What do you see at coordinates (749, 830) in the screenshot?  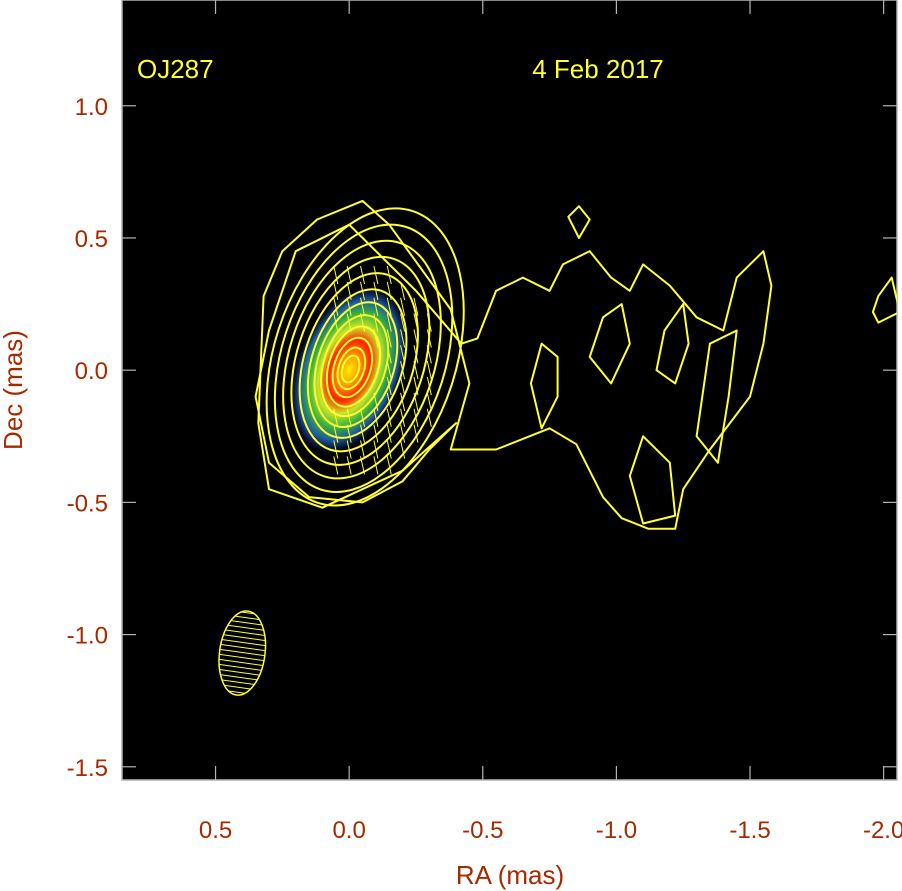 I see `x-tick-label: -1.5` at bounding box center [749, 830].